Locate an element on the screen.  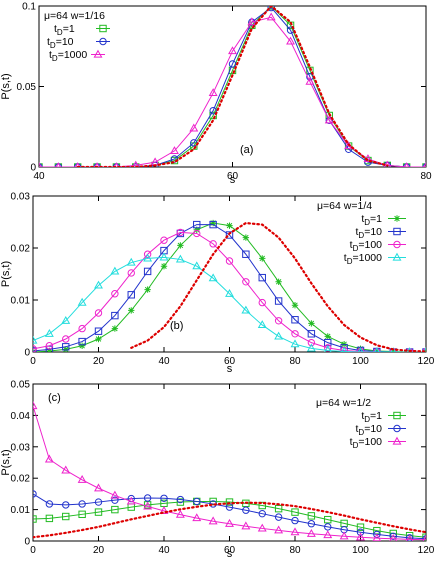
x-tick-label: 100 is located at coordinates (360, 550).